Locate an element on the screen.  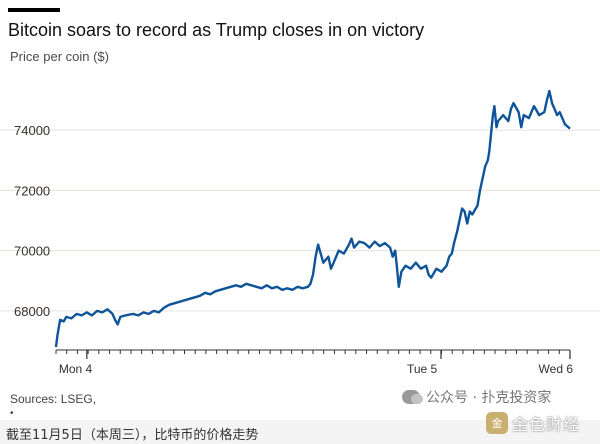
y-tick-label: 74000 is located at coordinates (32, 130).